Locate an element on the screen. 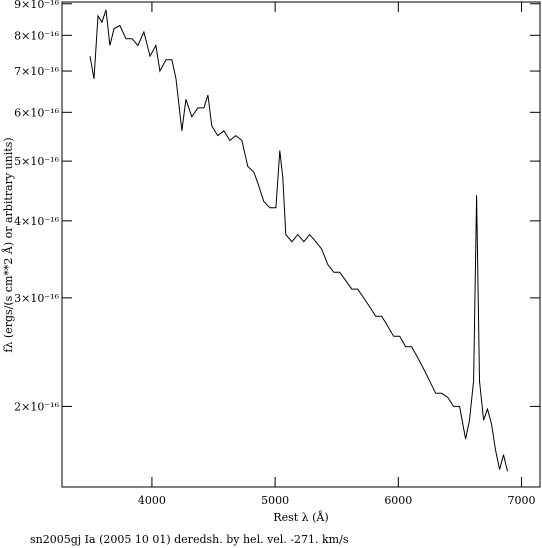 This screenshot has width=542, height=548. x-tick-label: 4000 is located at coordinates (152, 500).